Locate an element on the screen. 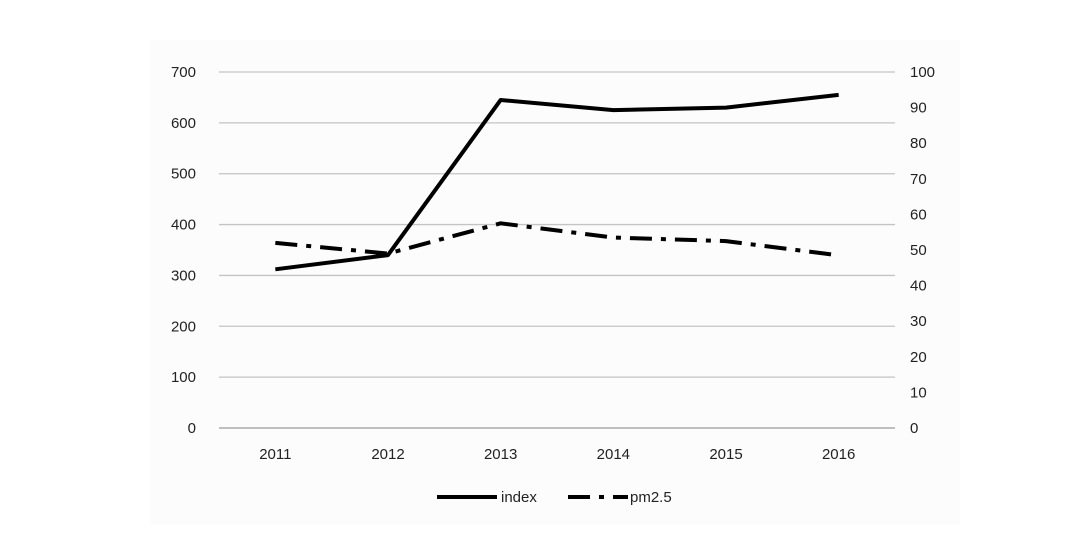 Image resolution: width=1080 pixels, height=537 pixels. right-y-tick-label: 40 is located at coordinates (918, 286).